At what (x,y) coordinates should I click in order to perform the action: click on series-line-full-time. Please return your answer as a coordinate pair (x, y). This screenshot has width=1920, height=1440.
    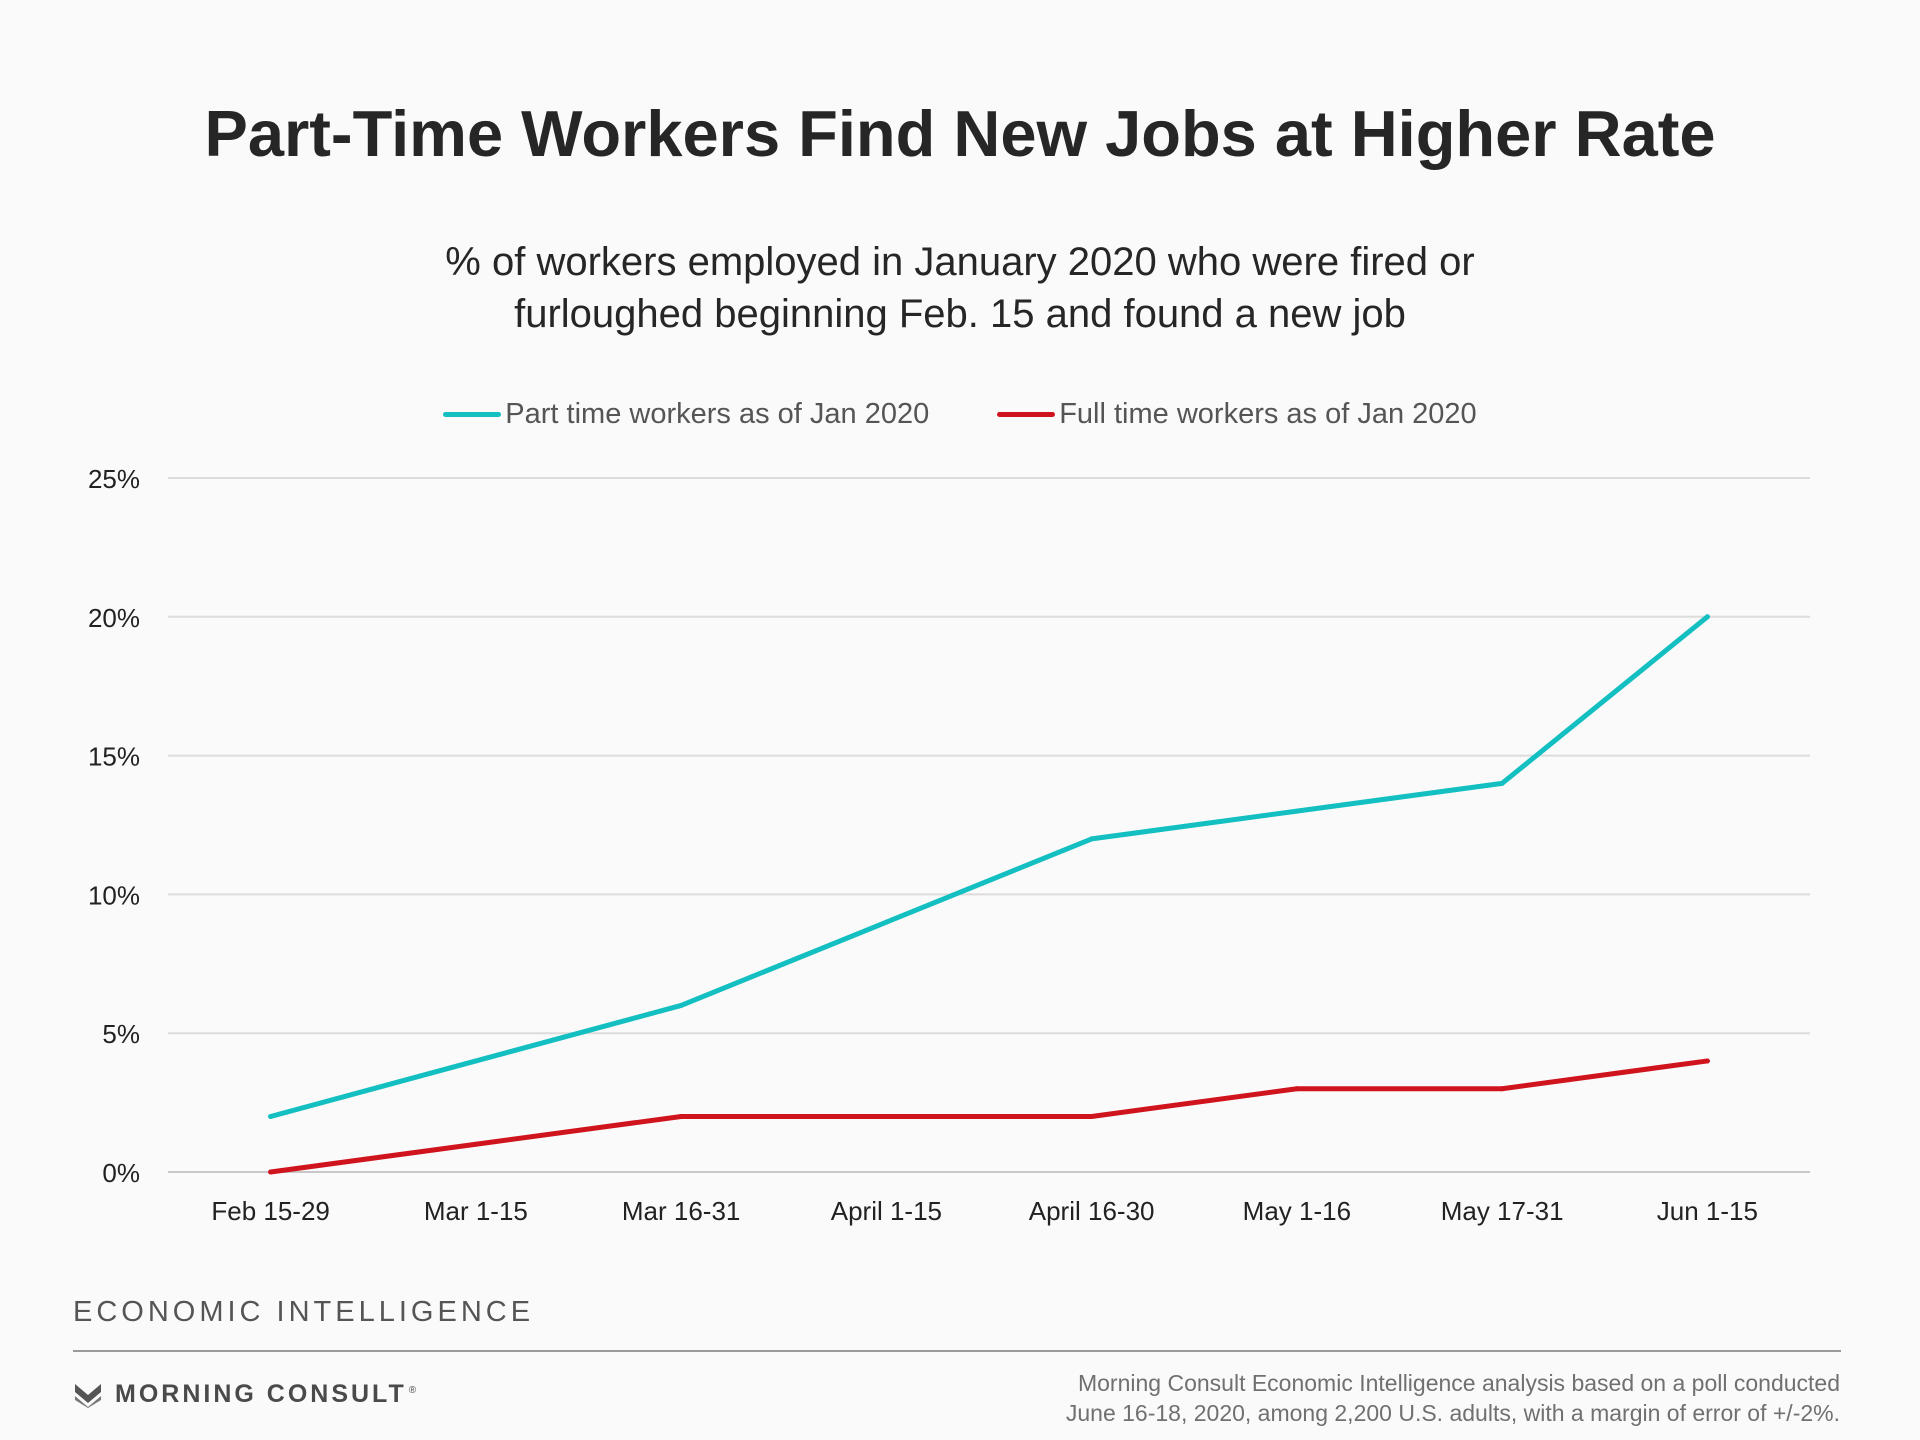
    Looking at the image, I should click on (989, 1116).